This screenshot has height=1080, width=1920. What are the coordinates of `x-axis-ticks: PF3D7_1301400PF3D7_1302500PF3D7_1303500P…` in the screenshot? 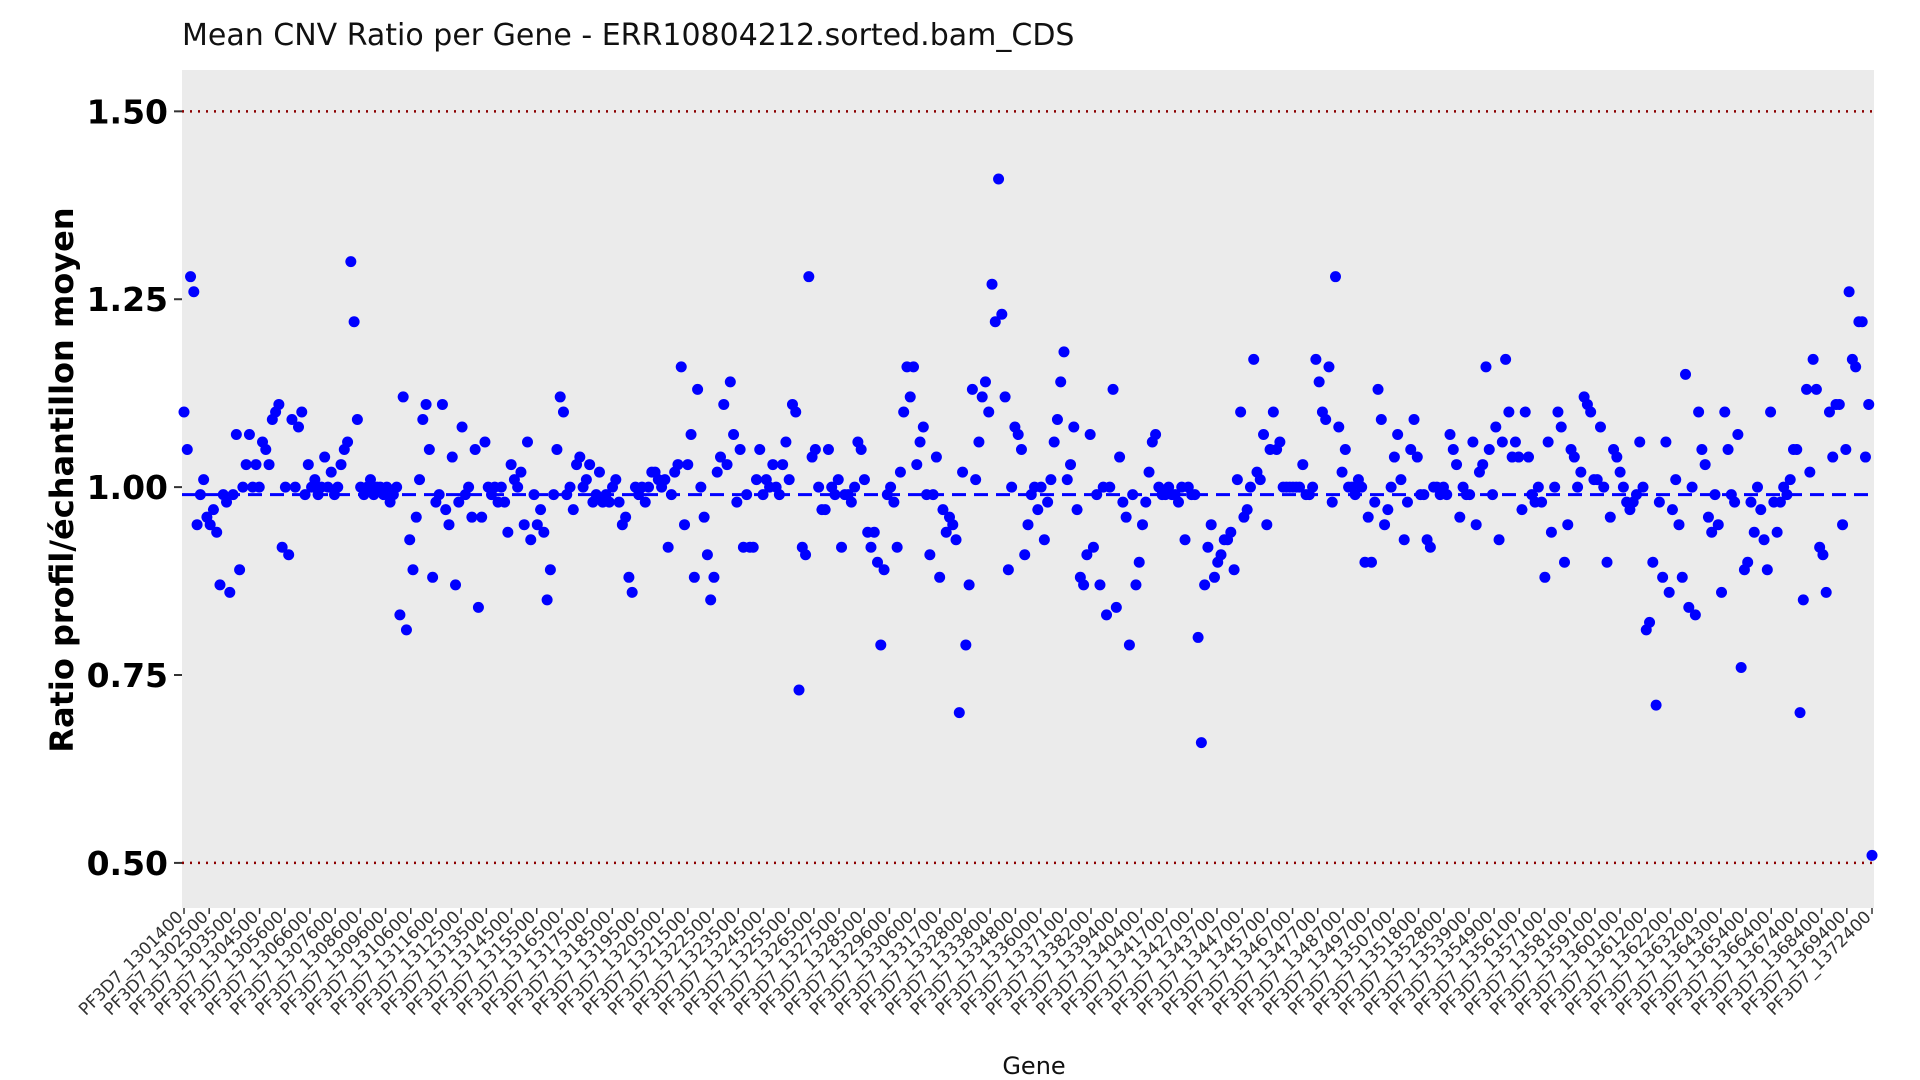 It's located at (975, 963).